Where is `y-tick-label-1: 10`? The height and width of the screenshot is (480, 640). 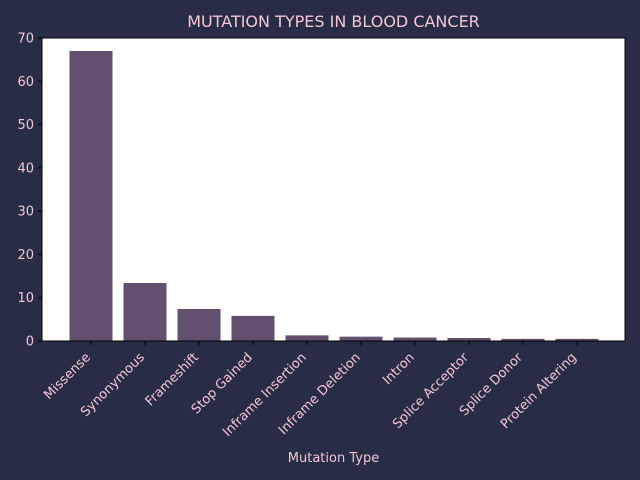 y-tick-label-1: 10 is located at coordinates (25, 298).